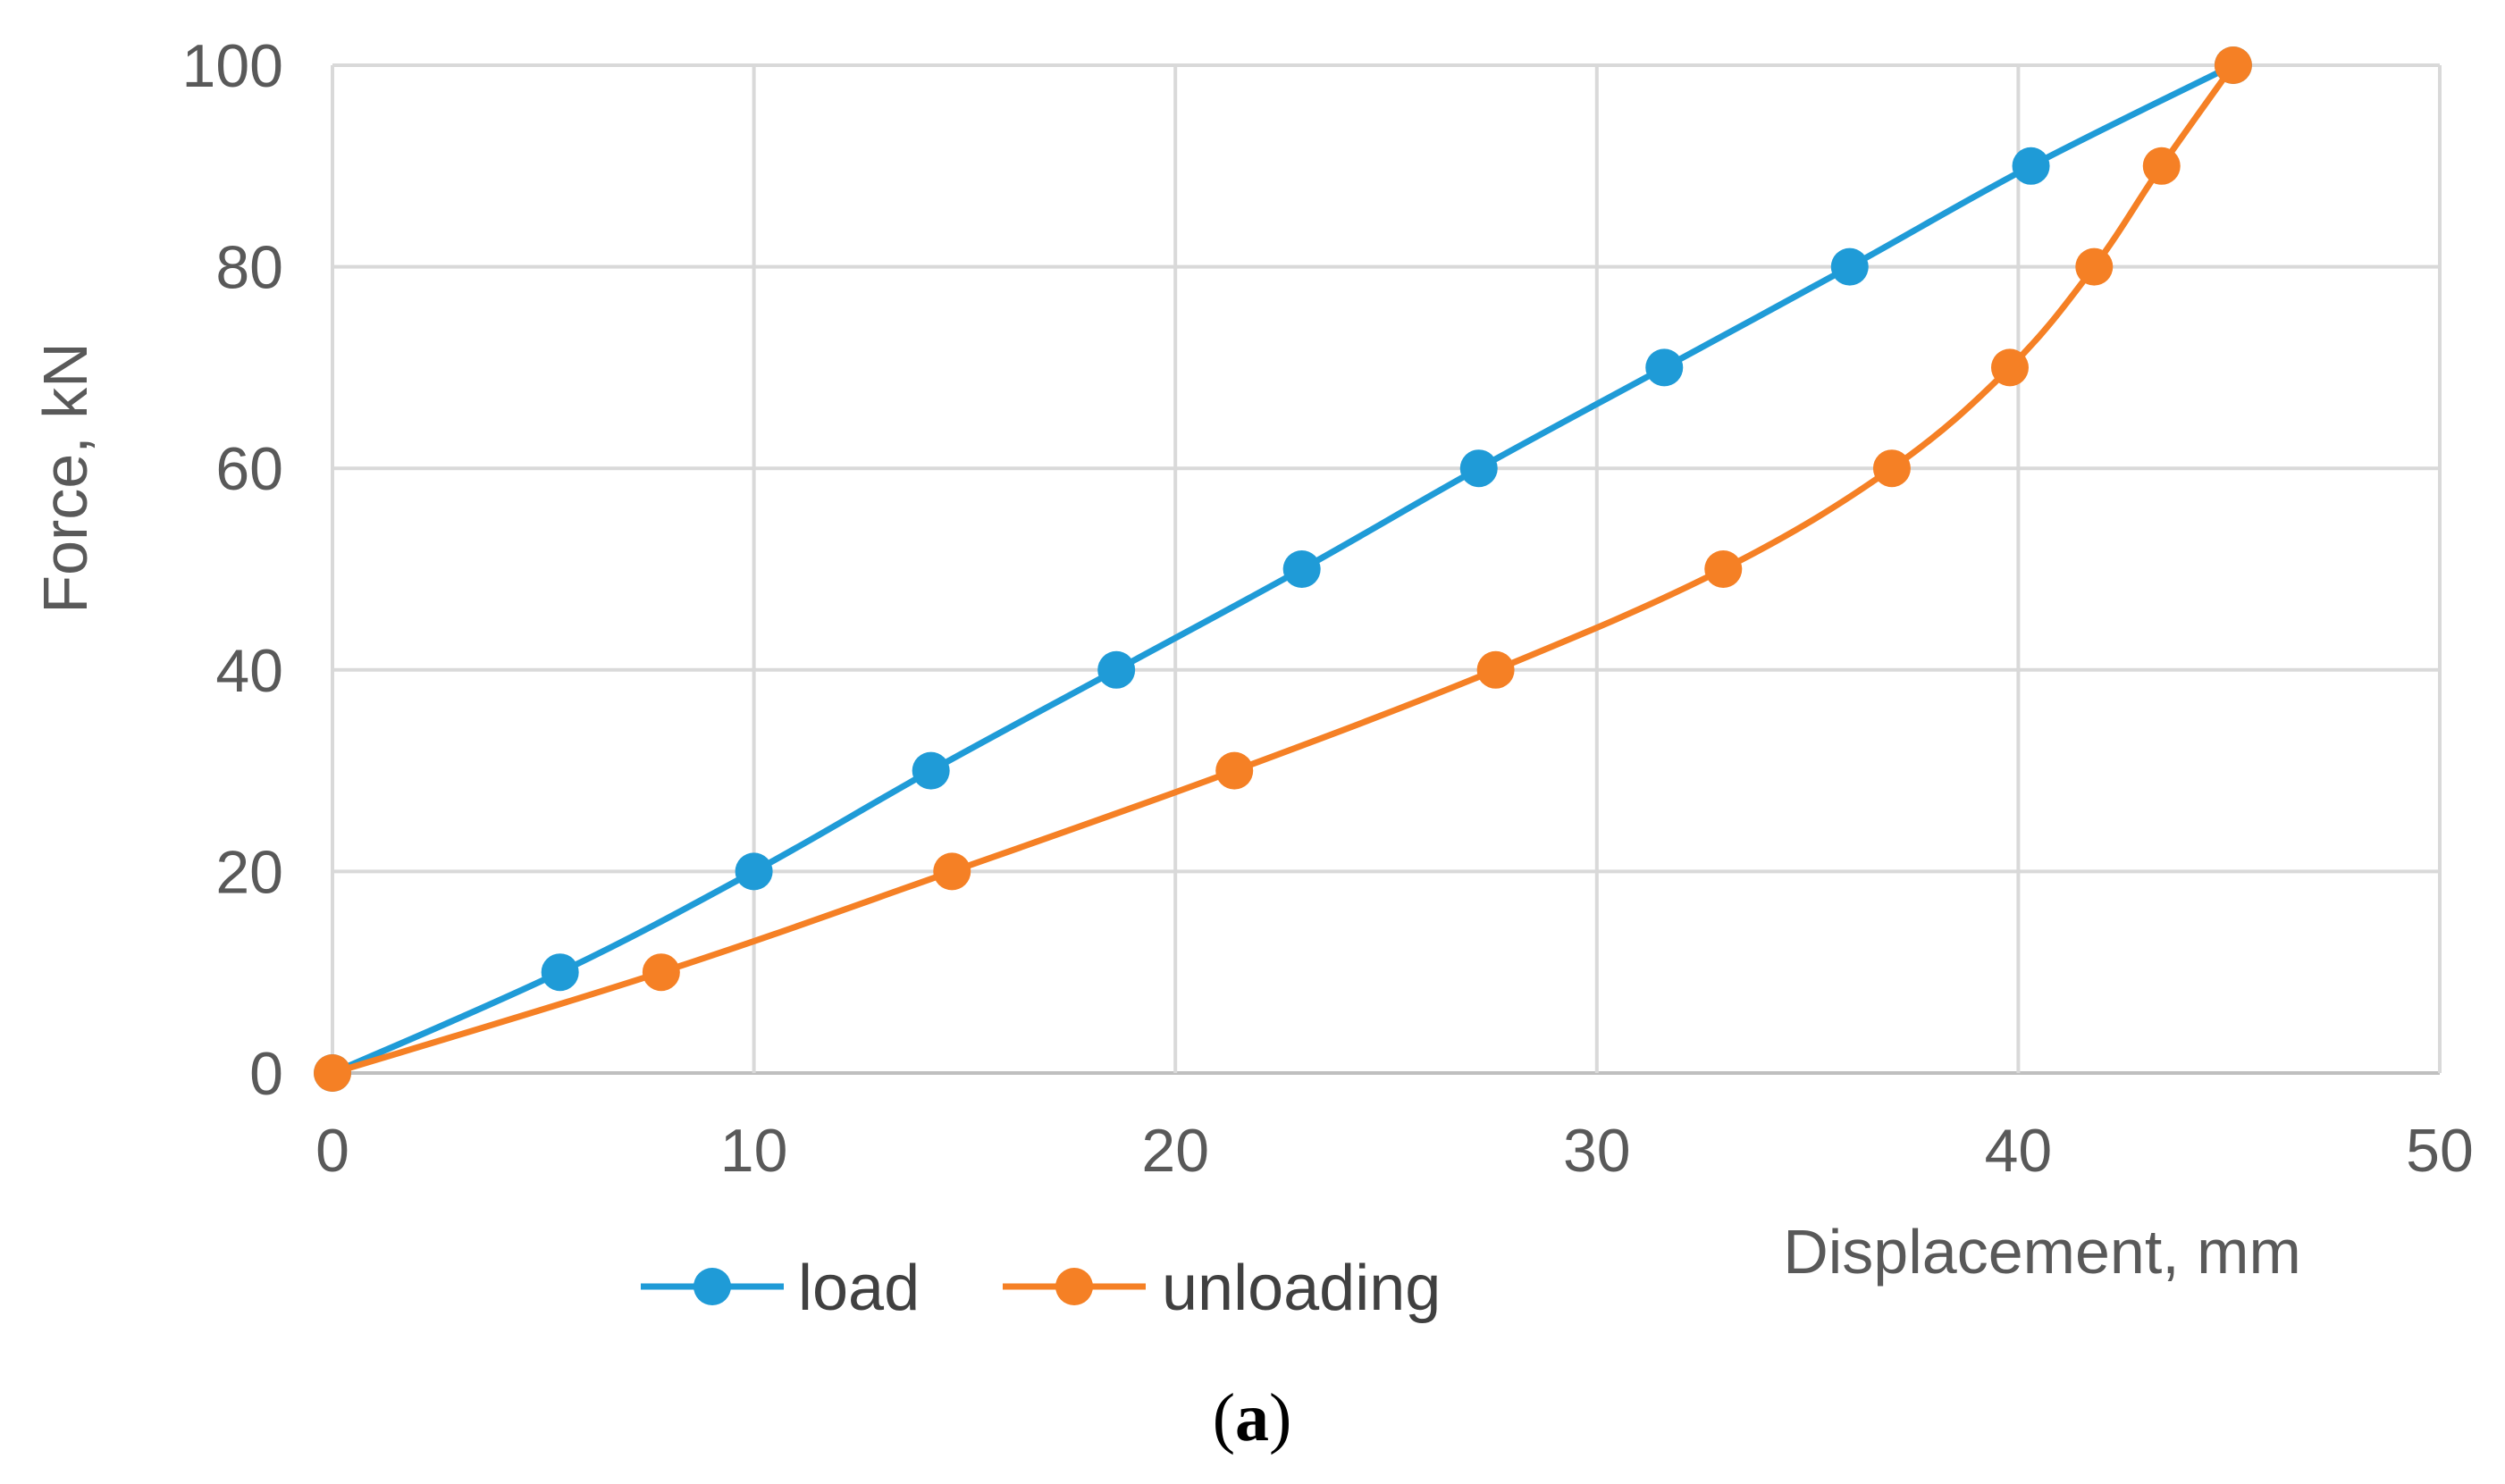 The image size is (2505, 1484). Describe the element at coordinates (754, 1151) in the screenshot. I see `x-tick-label-10: 10` at that location.